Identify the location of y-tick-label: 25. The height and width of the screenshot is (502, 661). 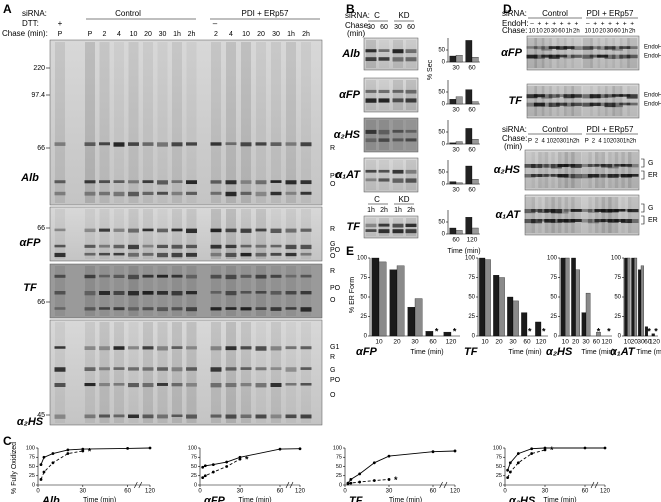
(471, 317).